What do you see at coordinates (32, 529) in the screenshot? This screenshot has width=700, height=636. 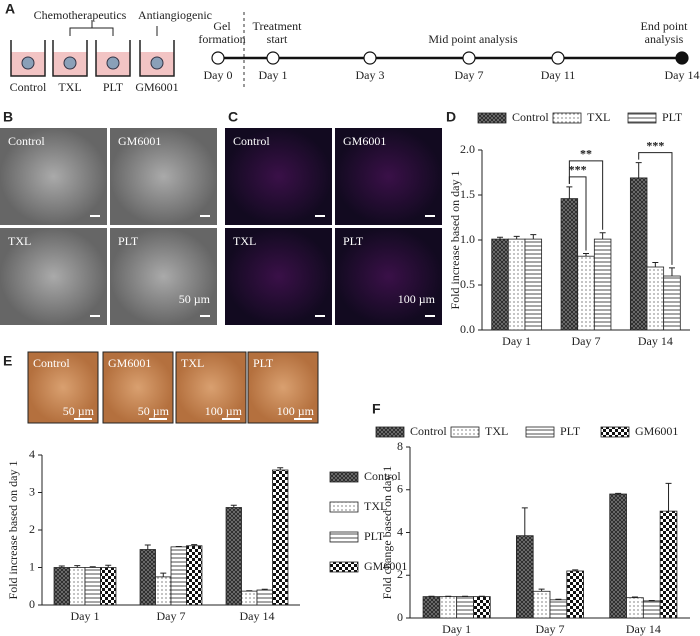 I see `y-tick-label: 2` at bounding box center [32, 529].